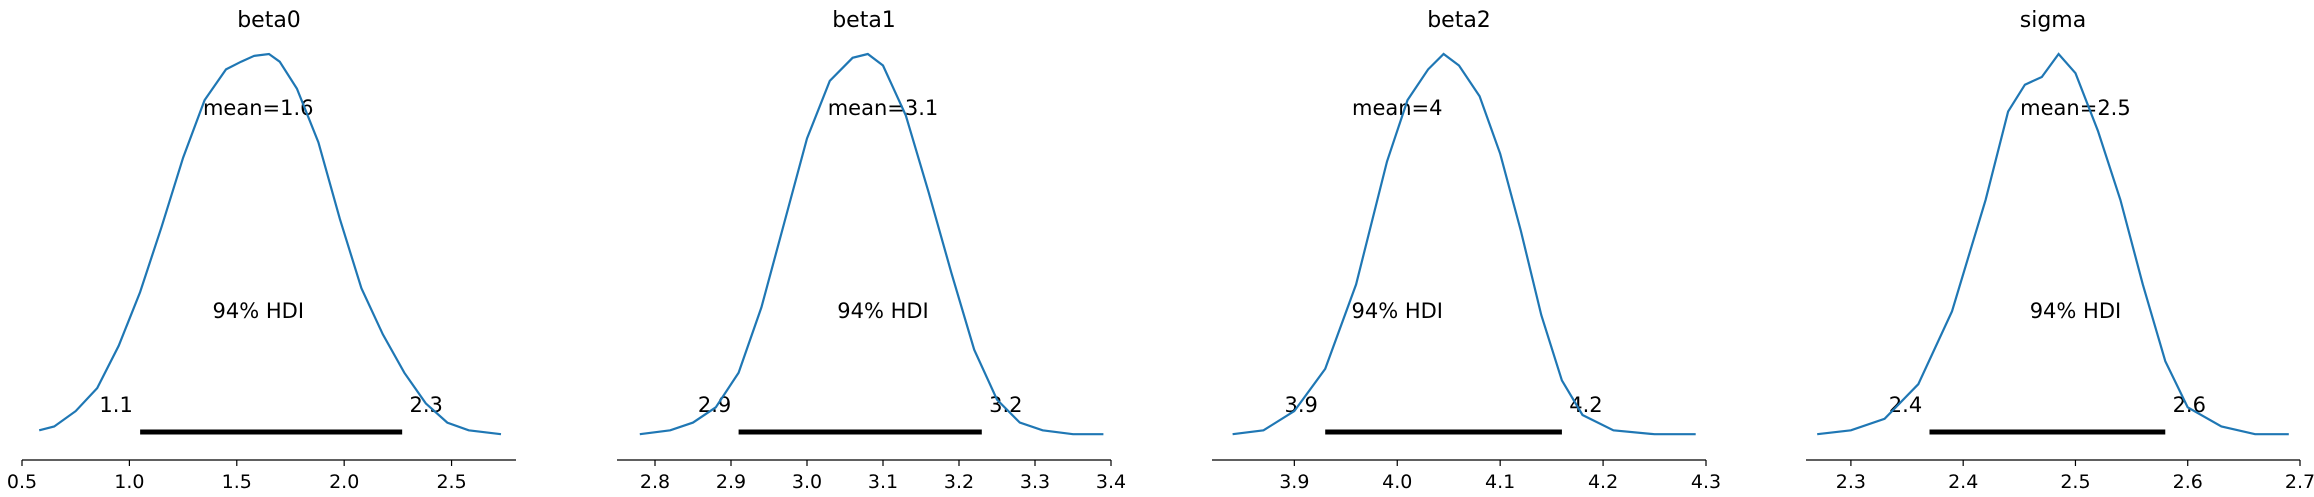 Image resolution: width=2314 pixels, height=497 pixels. What do you see at coordinates (1111, 482) in the screenshot?
I see `x-tick-label: 3.4` at bounding box center [1111, 482].